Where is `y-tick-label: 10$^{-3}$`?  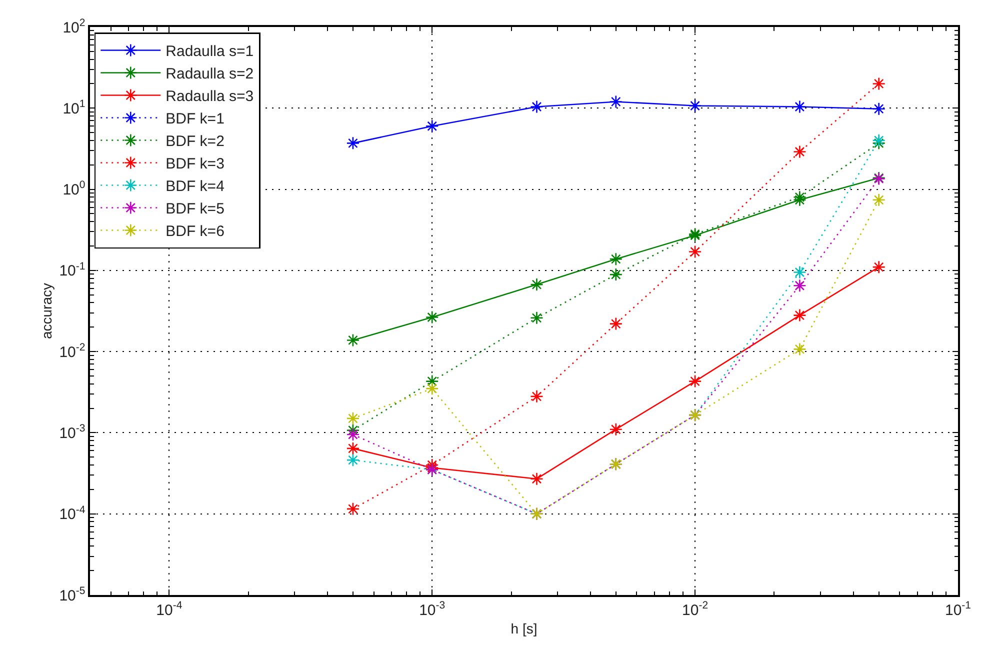 y-tick-label: 10$^{-3}$ is located at coordinates (72, 432).